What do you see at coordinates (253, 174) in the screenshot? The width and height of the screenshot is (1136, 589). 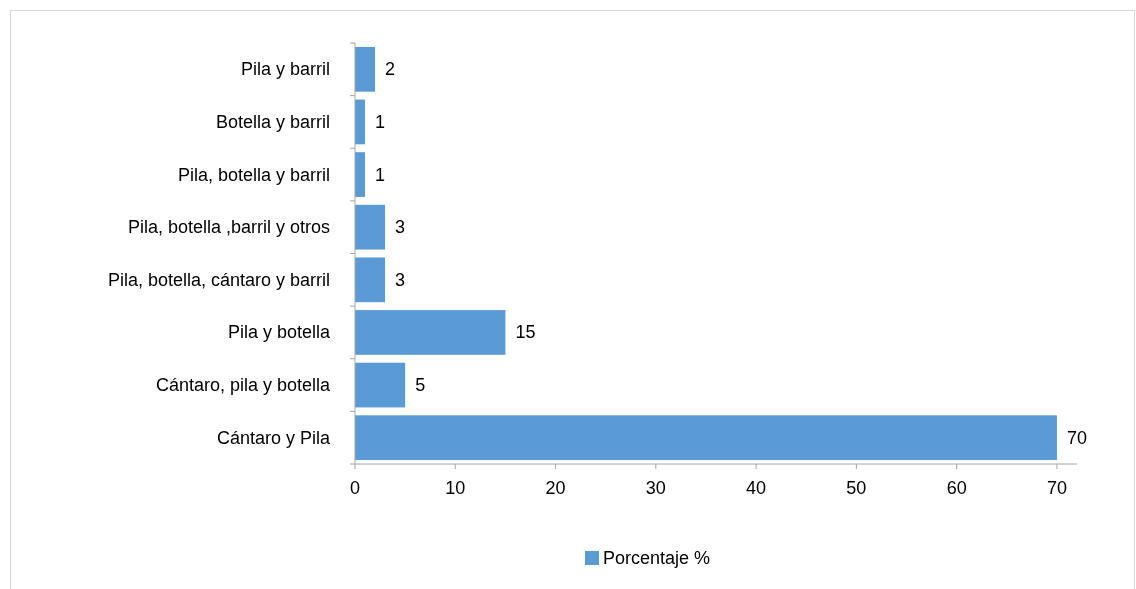 I see `y-tick-label: Pila, botella y barril` at bounding box center [253, 174].